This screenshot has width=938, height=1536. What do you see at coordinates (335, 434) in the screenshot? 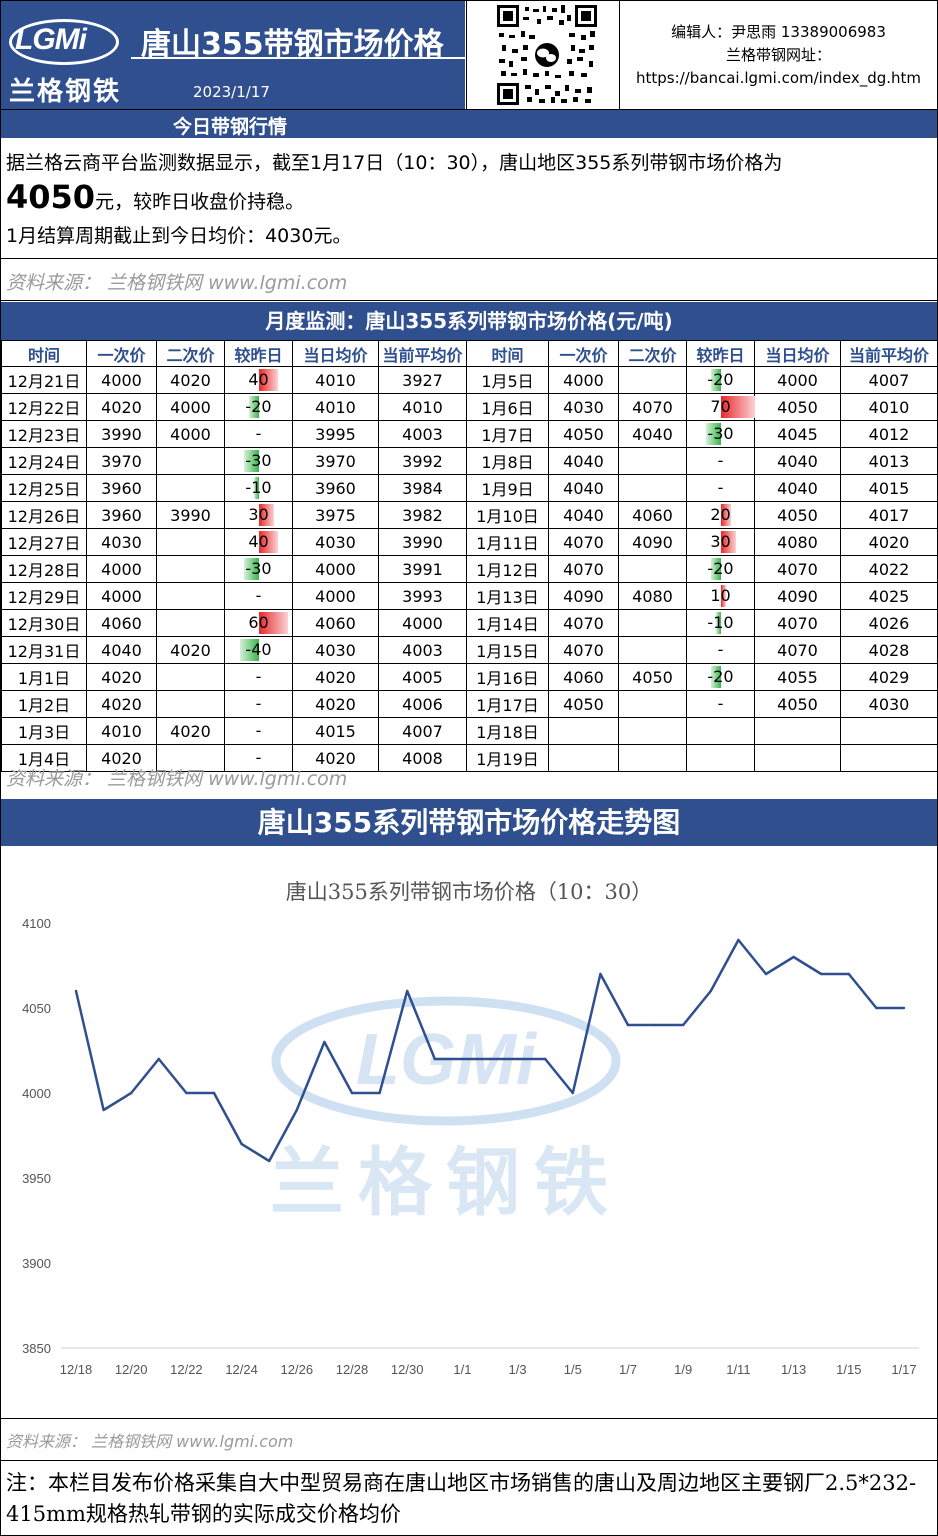
I see `price-cell: 3995` at bounding box center [335, 434].